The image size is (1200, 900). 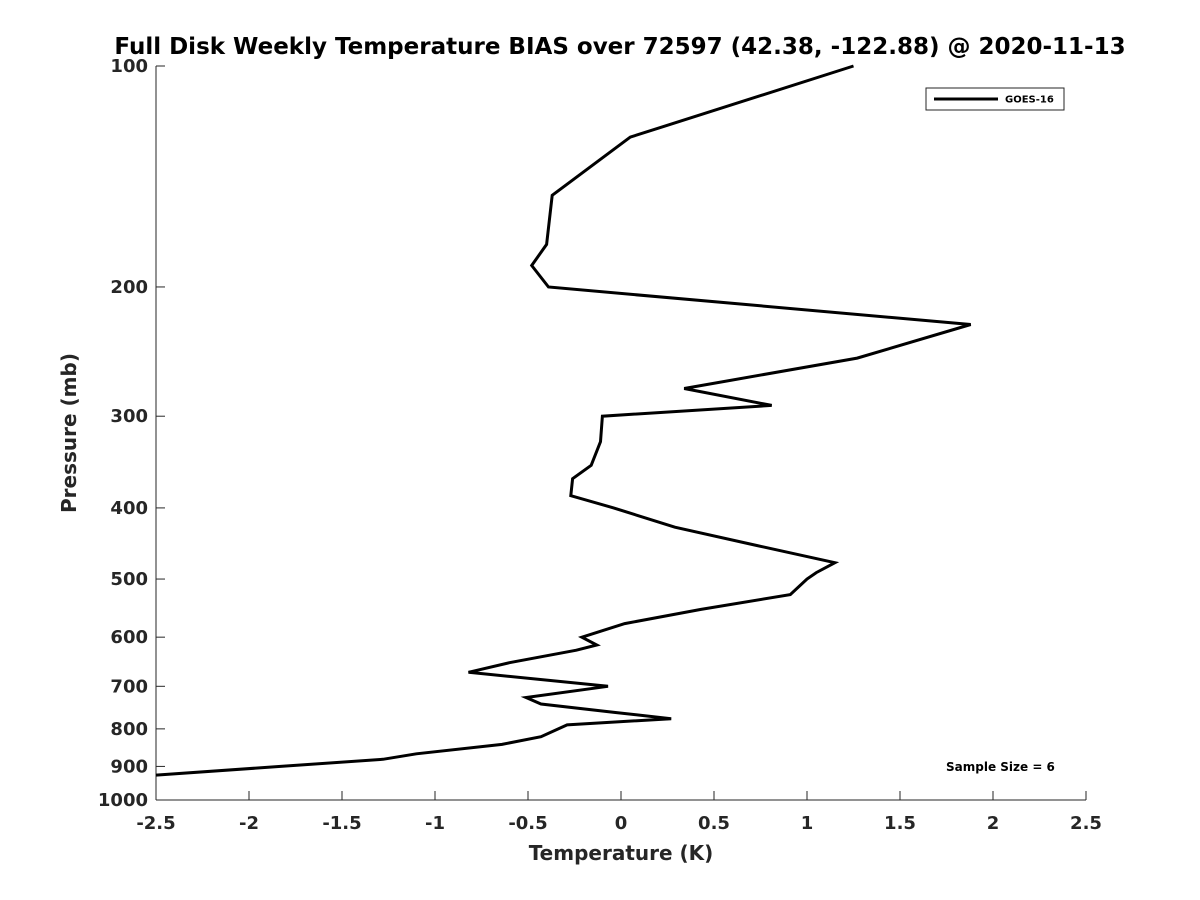 What do you see at coordinates (129, 508) in the screenshot?
I see `y-tick-label: 400` at bounding box center [129, 508].